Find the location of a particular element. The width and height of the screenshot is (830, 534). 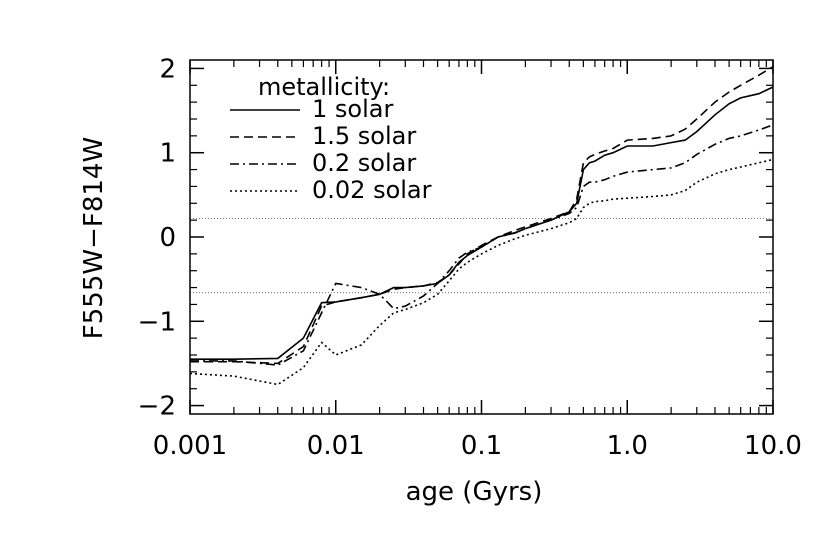

y-axis-title: F555W−F814W is located at coordinates (94, 238).